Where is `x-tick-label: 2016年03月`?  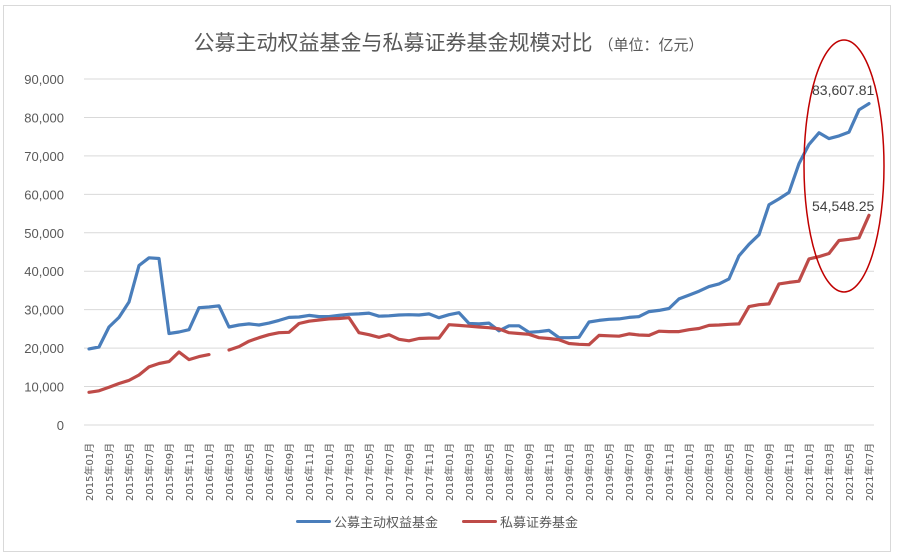 x-tick-label: 2016年03月 is located at coordinates (229, 472).